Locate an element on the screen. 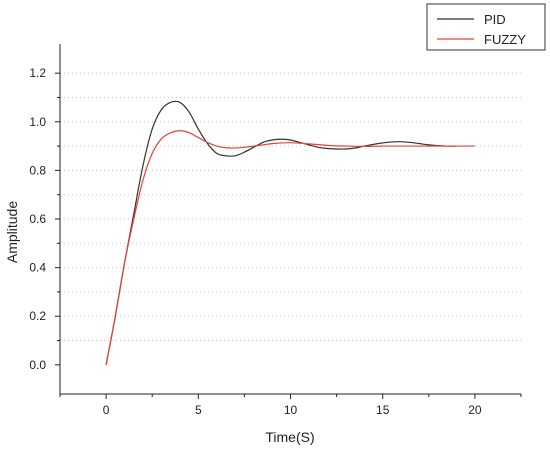  y-tick-label: 0.6 is located at coordinates (37, 219).